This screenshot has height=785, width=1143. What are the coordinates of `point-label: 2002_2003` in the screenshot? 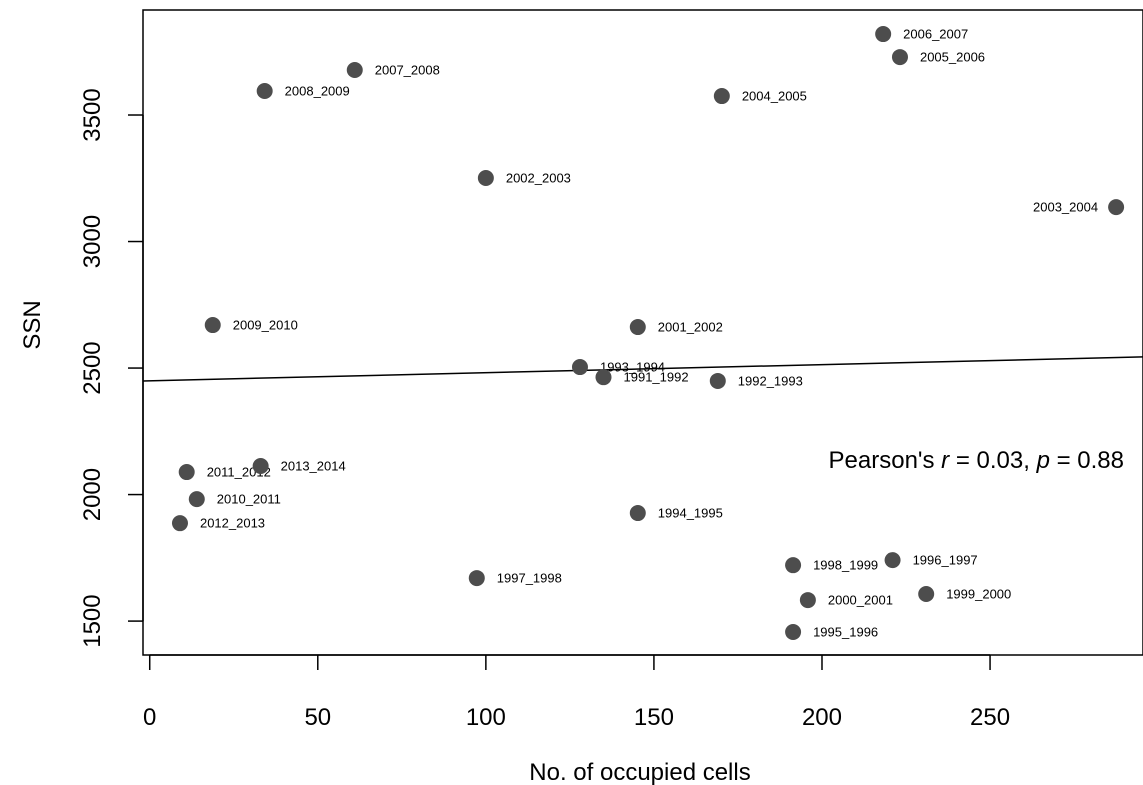 It's located at (538, 177).